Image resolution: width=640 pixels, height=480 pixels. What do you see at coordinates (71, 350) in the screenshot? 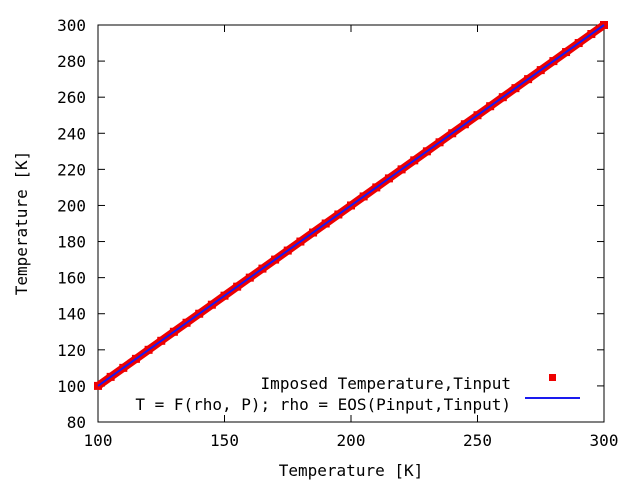
I see `y-tick-label: 120` at bounding box center [71, 350].